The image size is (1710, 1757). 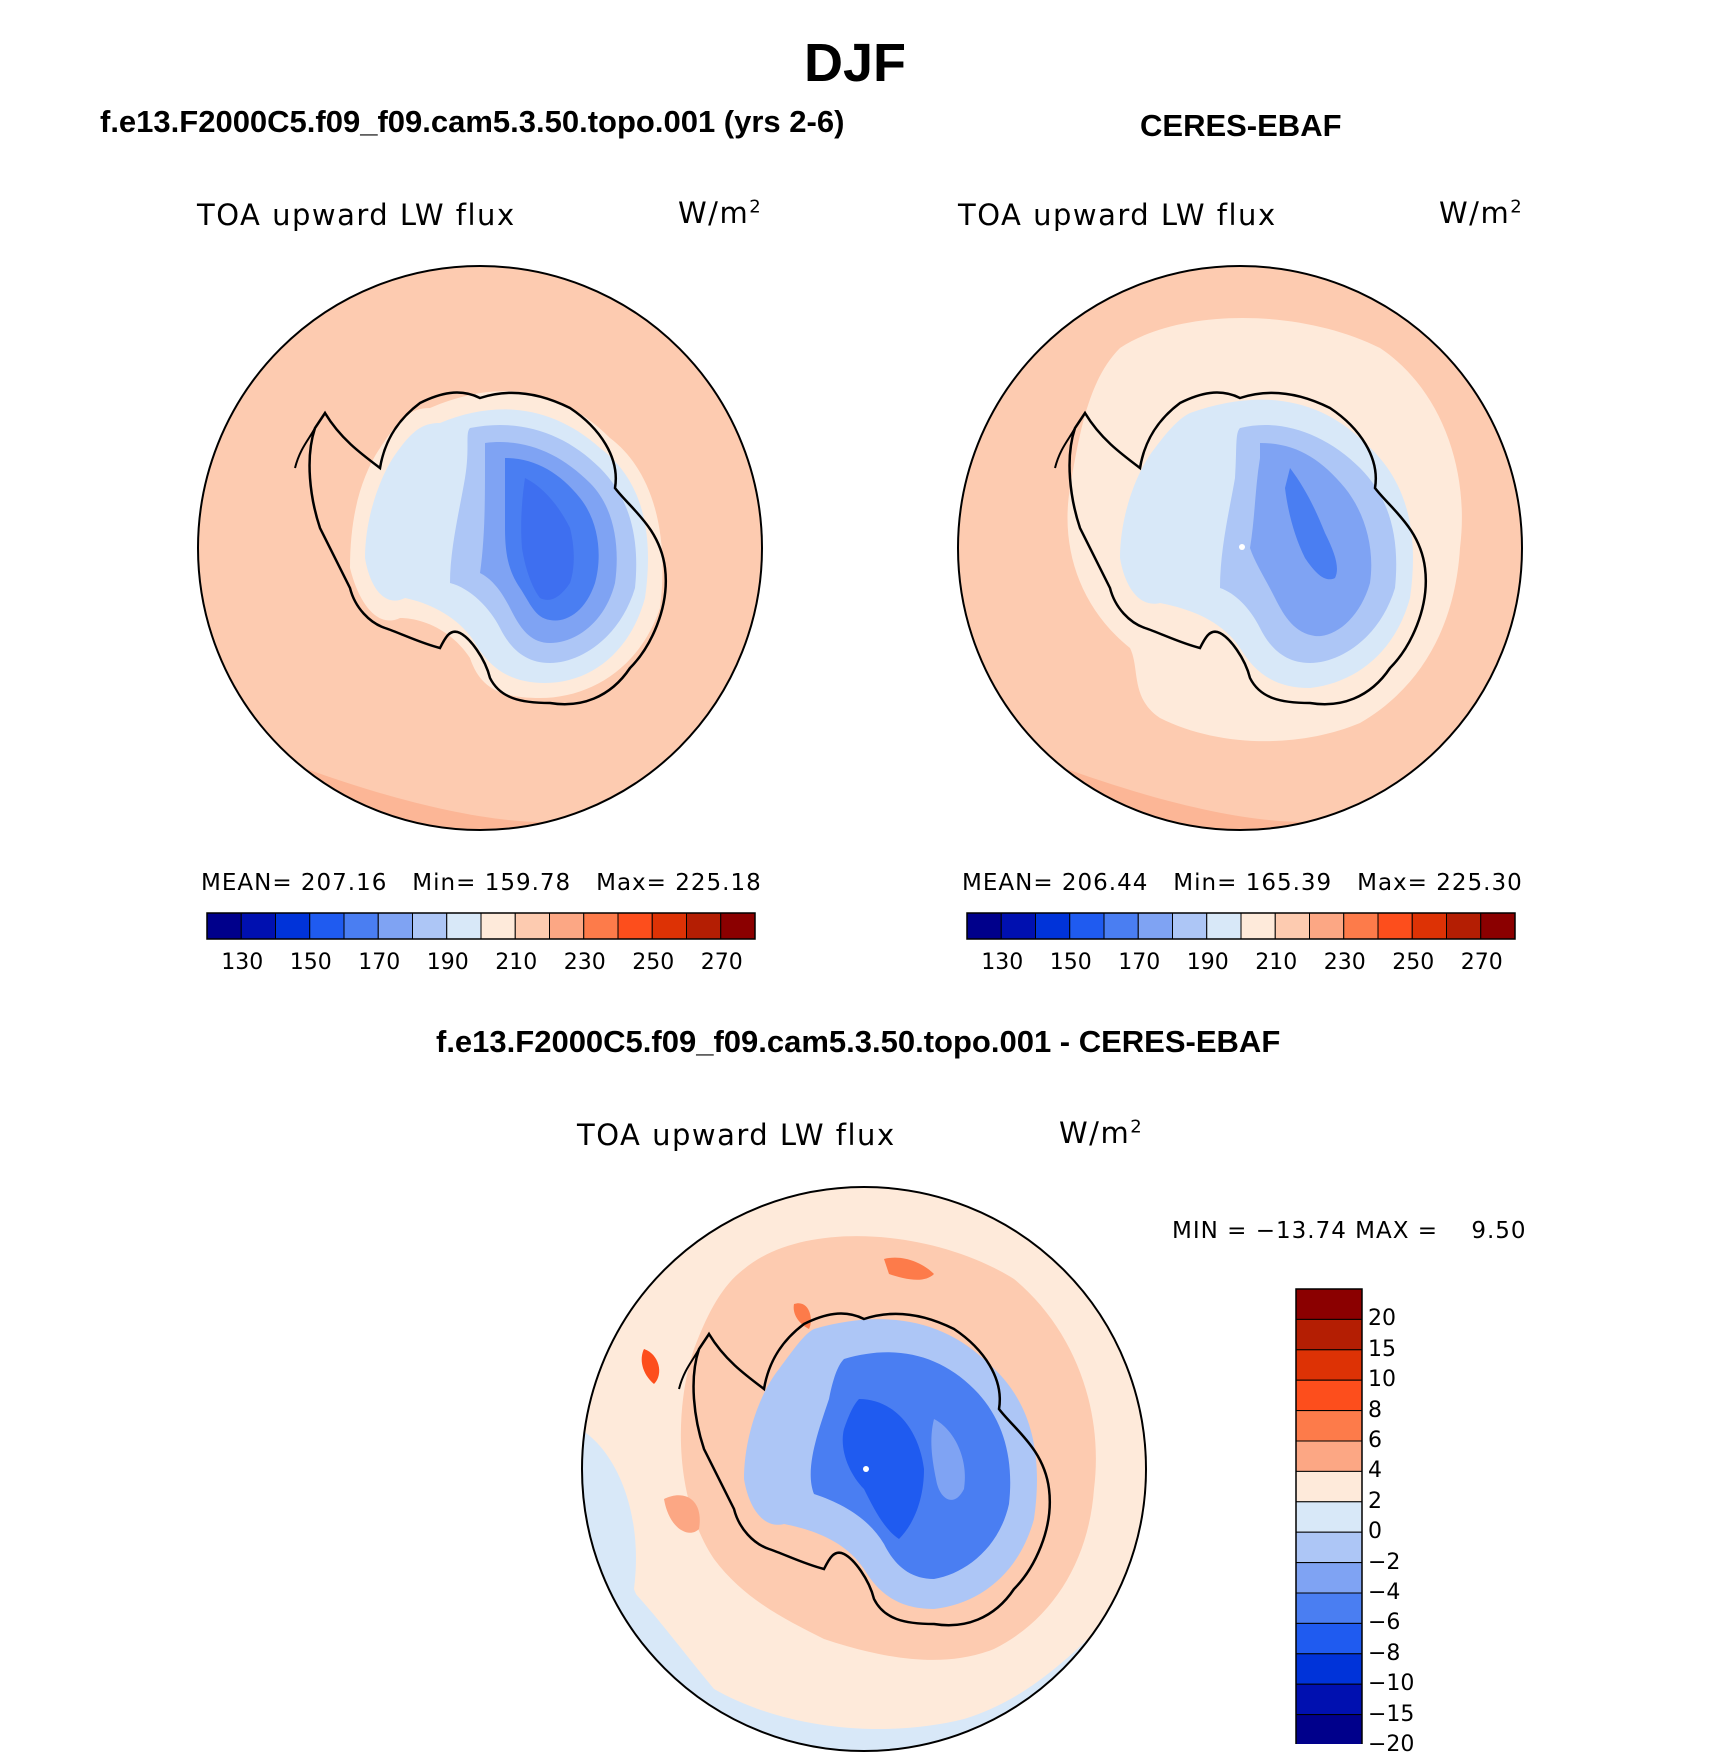 I want to click on colorbar-tick-label: 10, so click(x=1382, y=1380).